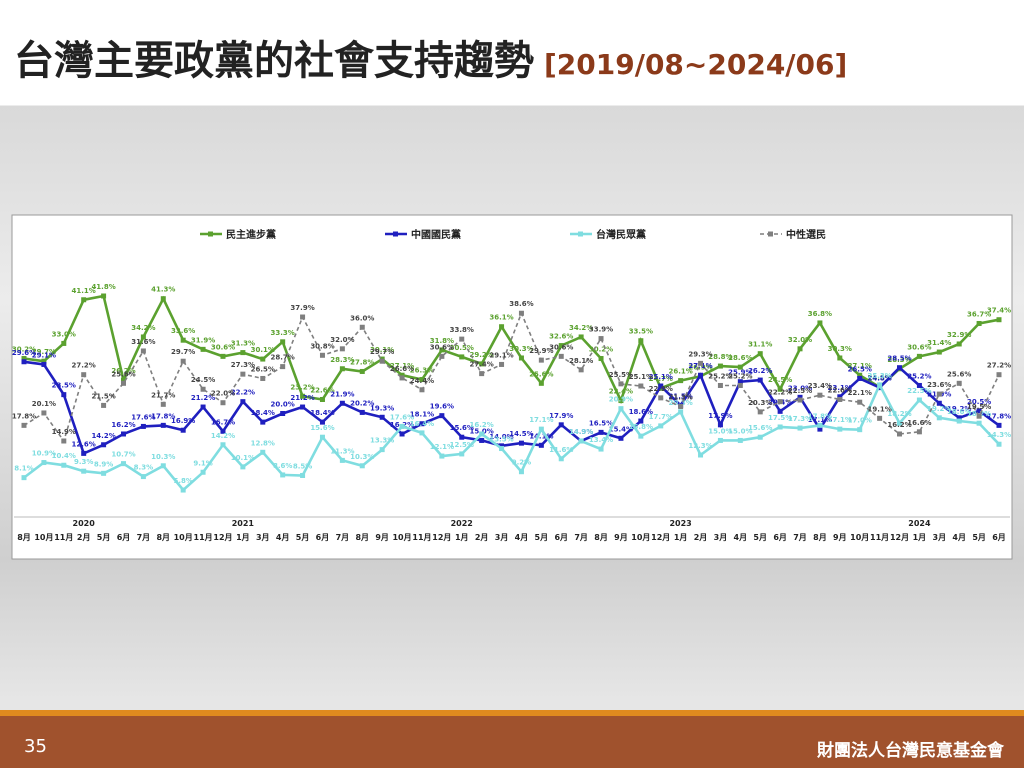 Image resolution: width=1024 pixels, height=768 pixels. What do you see at coordinates (561, 416) in the screenshot?
I see `value-label: 17.9%` at bounding box center [561, 416].